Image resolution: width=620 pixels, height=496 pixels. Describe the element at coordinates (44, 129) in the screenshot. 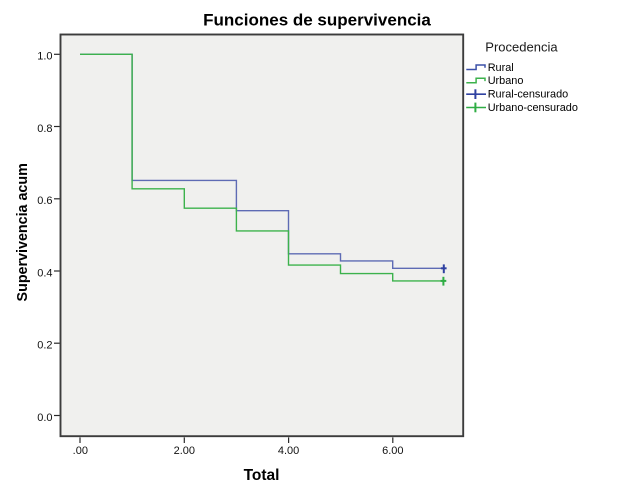

I see `svg-text: 0.8` at that location.